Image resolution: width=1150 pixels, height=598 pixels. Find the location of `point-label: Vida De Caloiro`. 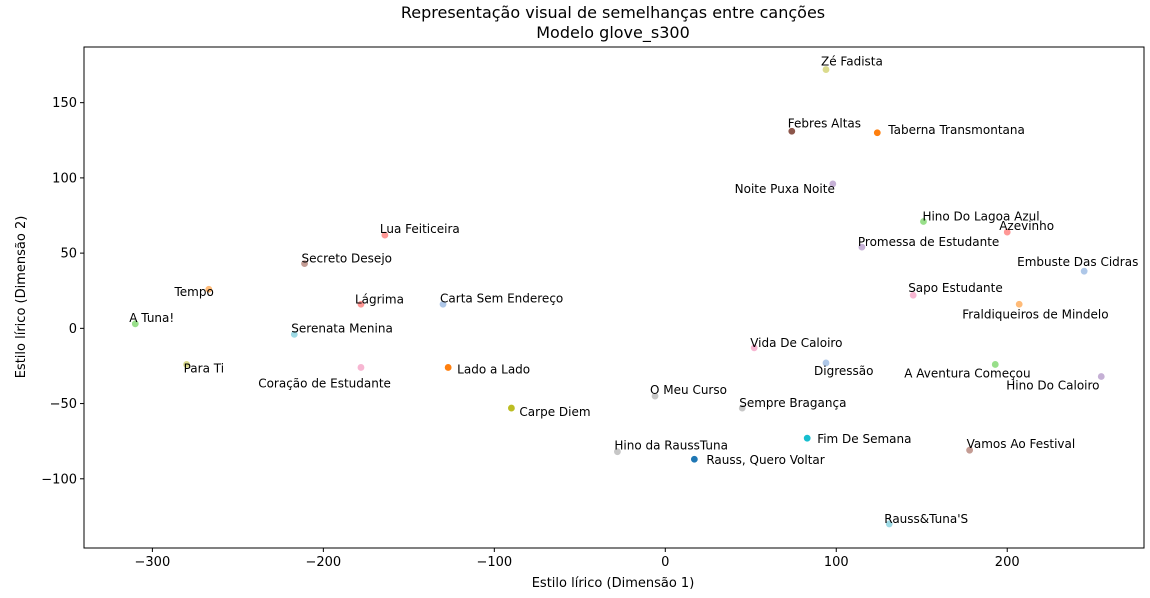

point-label: Vida De Caloiro is located at coordinates (796, 343).